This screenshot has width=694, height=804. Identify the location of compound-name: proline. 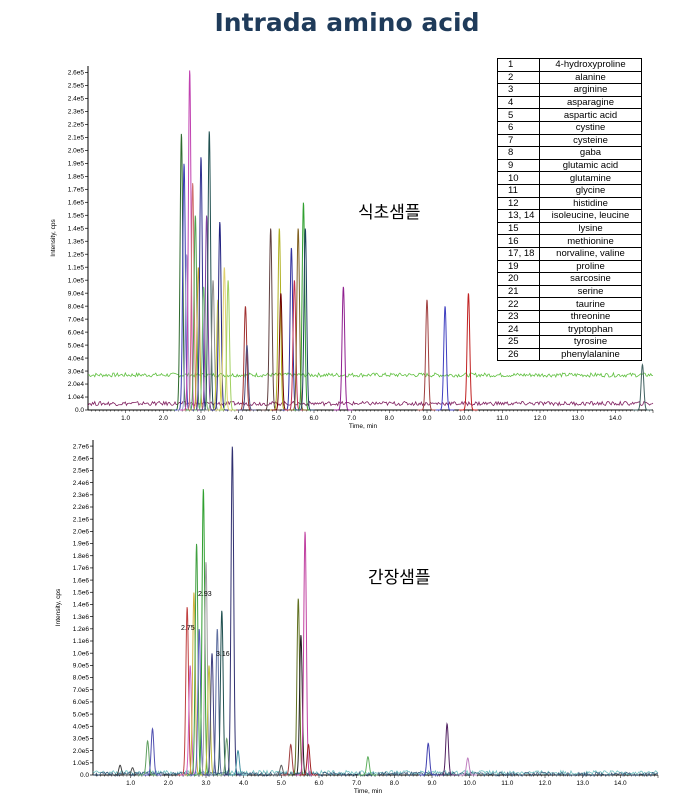
(590, 266).